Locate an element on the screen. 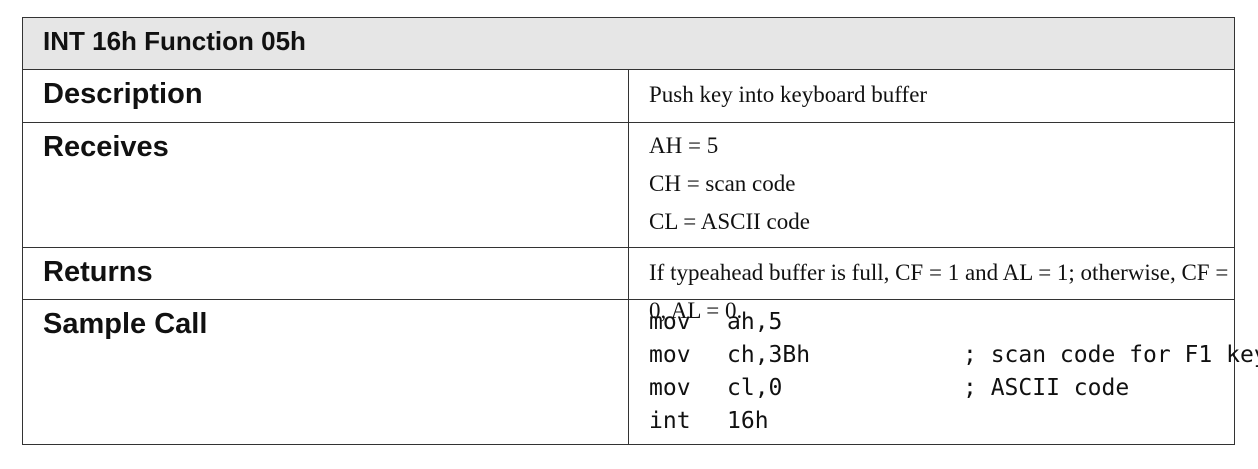  code-line: mov ch,3Bh ; scan code for F1 key is located at coordinates (953, 355).